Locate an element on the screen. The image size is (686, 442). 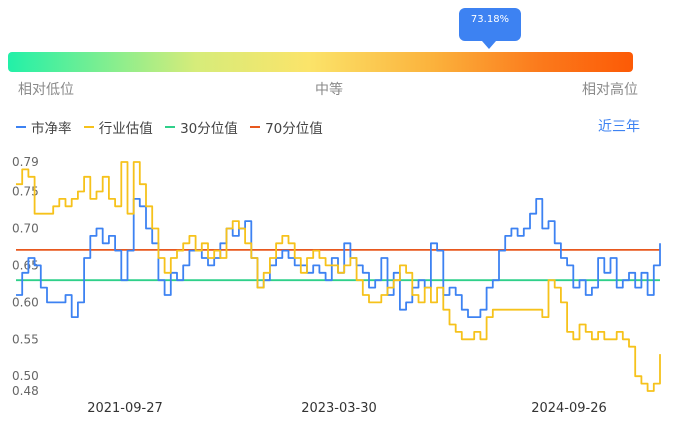
percentile-tooltip: 73.18% is located at coordinates (490, 28).